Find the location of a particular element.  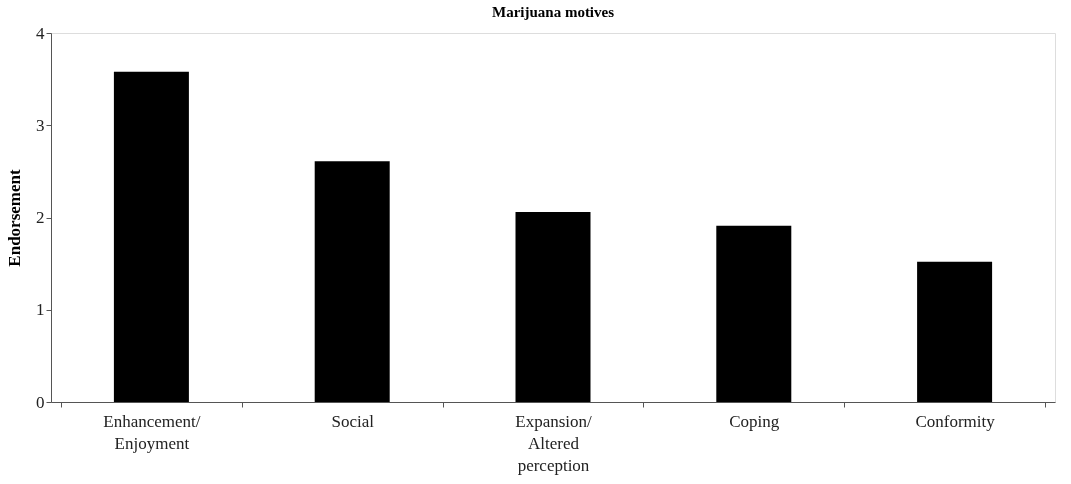

y-axis-title: Endorsement is located at coordinates (14, 218).